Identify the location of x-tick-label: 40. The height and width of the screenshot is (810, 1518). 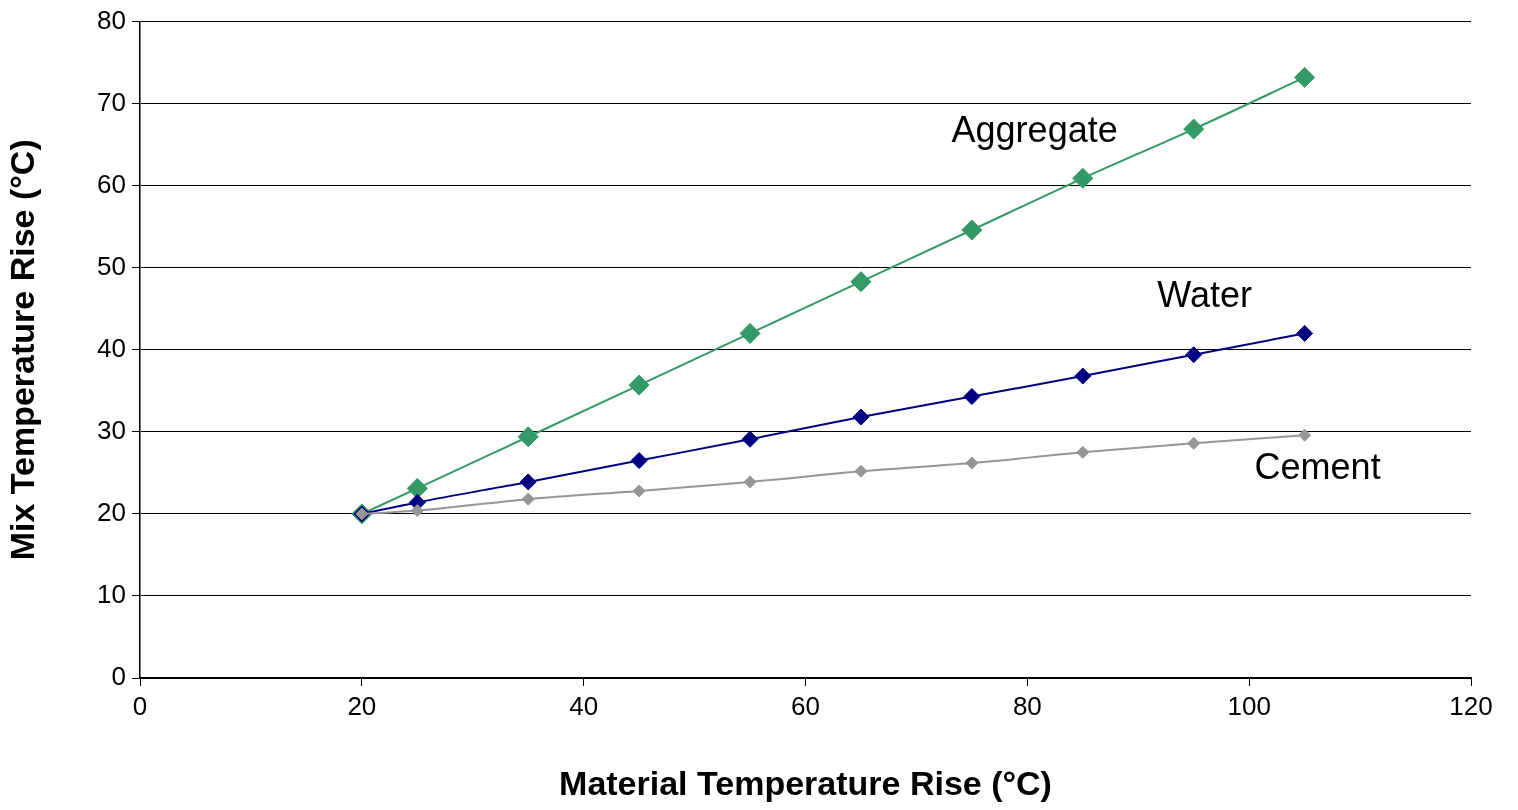
(584, 705).